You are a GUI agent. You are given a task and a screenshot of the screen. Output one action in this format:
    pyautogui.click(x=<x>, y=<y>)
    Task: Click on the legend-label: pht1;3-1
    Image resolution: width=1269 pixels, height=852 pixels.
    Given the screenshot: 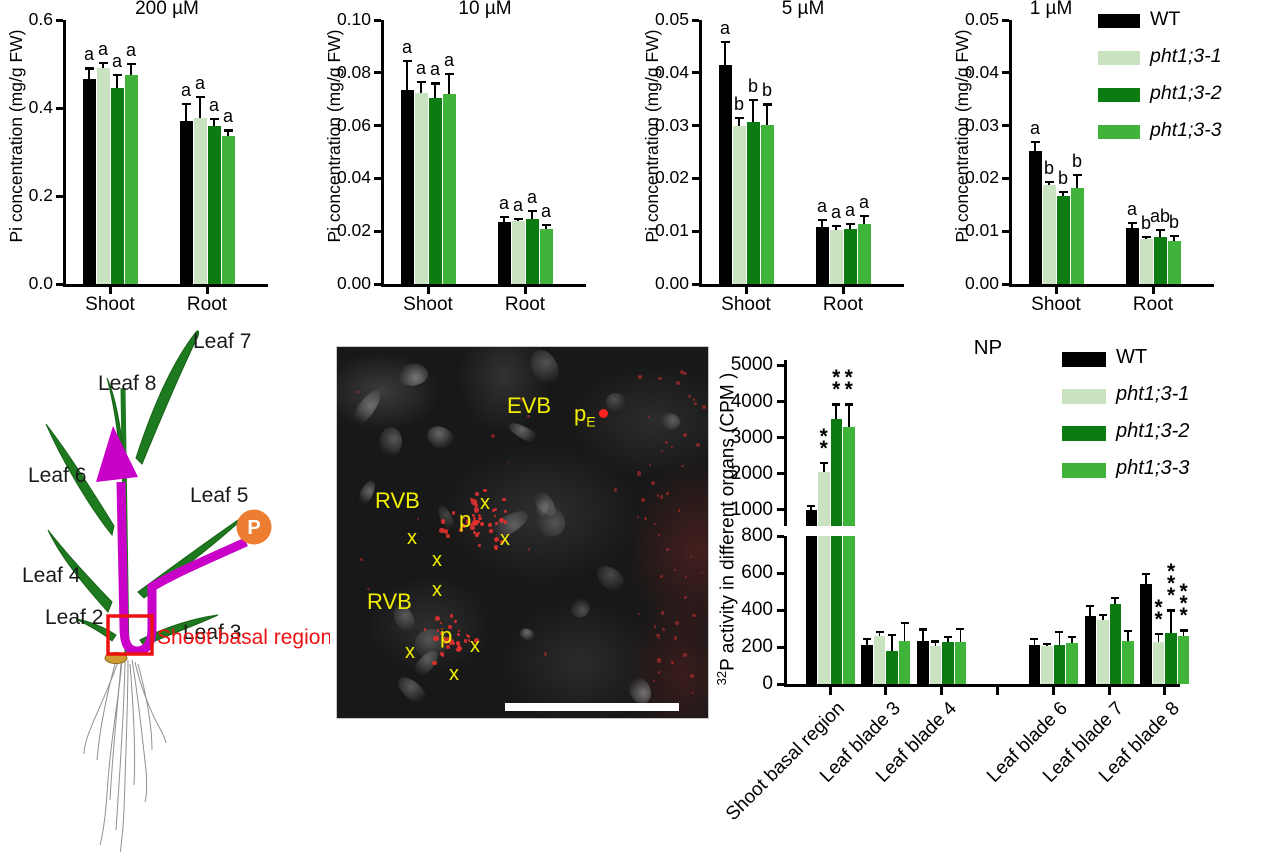 What is the action you would take?
    pyautogui.click(x=1186, y=56)
    